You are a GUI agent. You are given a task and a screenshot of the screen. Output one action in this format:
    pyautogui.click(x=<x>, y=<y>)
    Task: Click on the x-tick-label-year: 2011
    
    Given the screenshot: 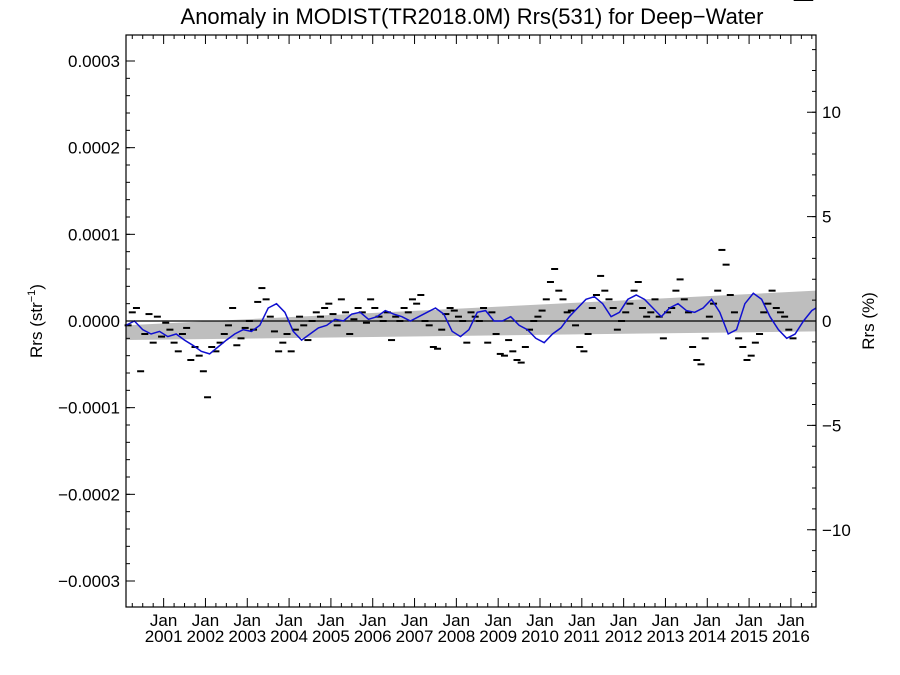 What is the action you would take?
    pyautogui.click(x=582, y=636)
    